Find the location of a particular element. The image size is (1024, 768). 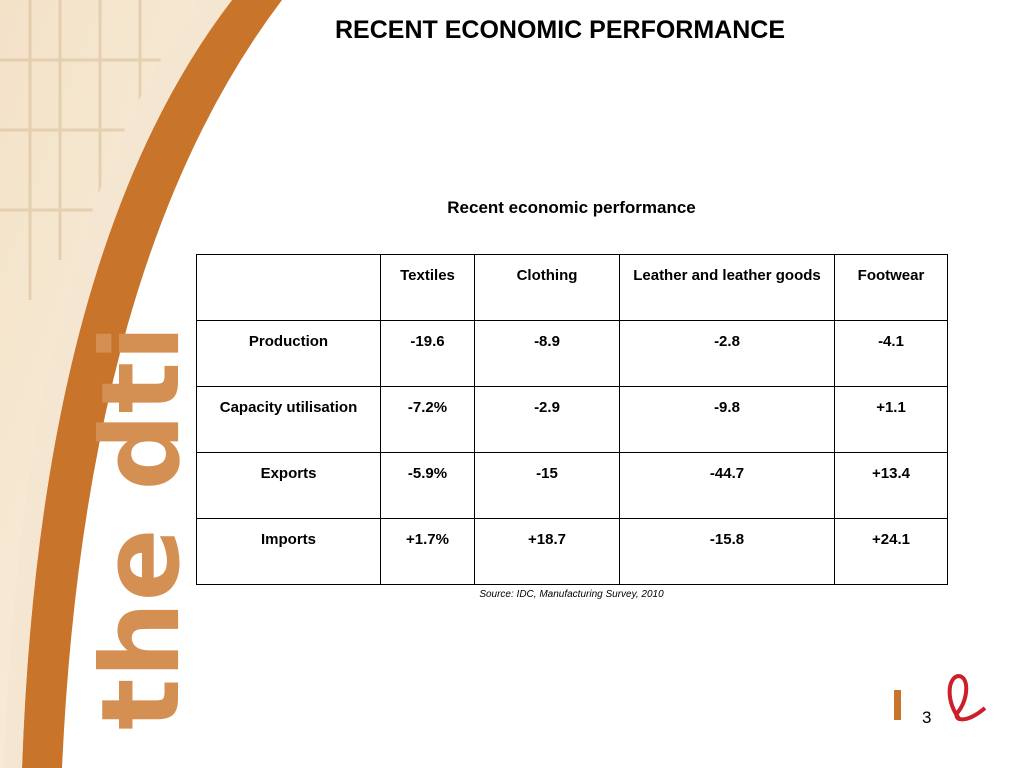

table-cell: +24.1 is located at coordinates (891, 551).